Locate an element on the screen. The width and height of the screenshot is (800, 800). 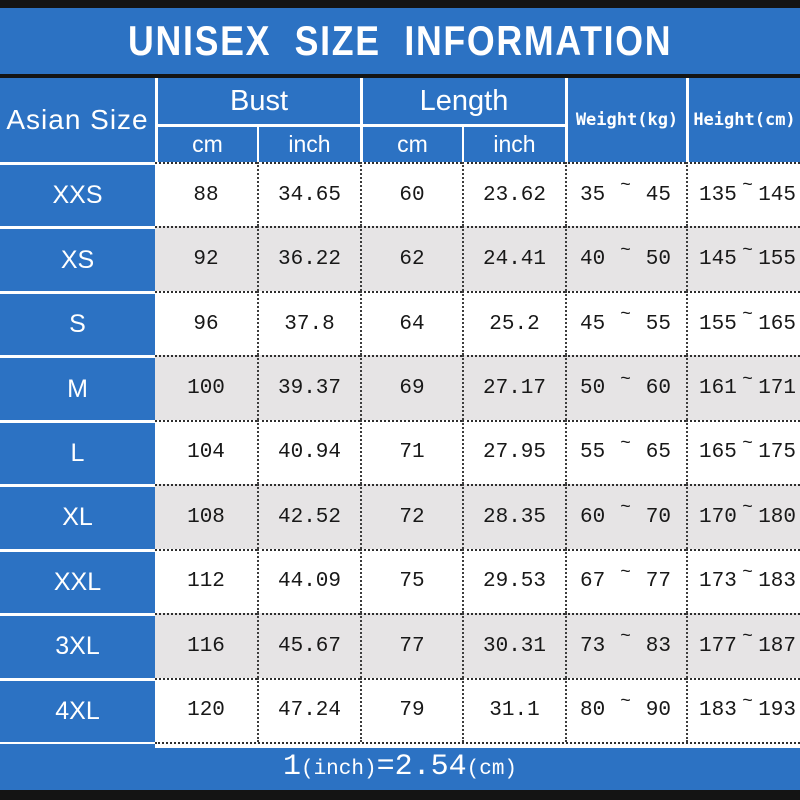
page-title: UNISEX SIZE INFORMATION is located at coordinates (400, 40).